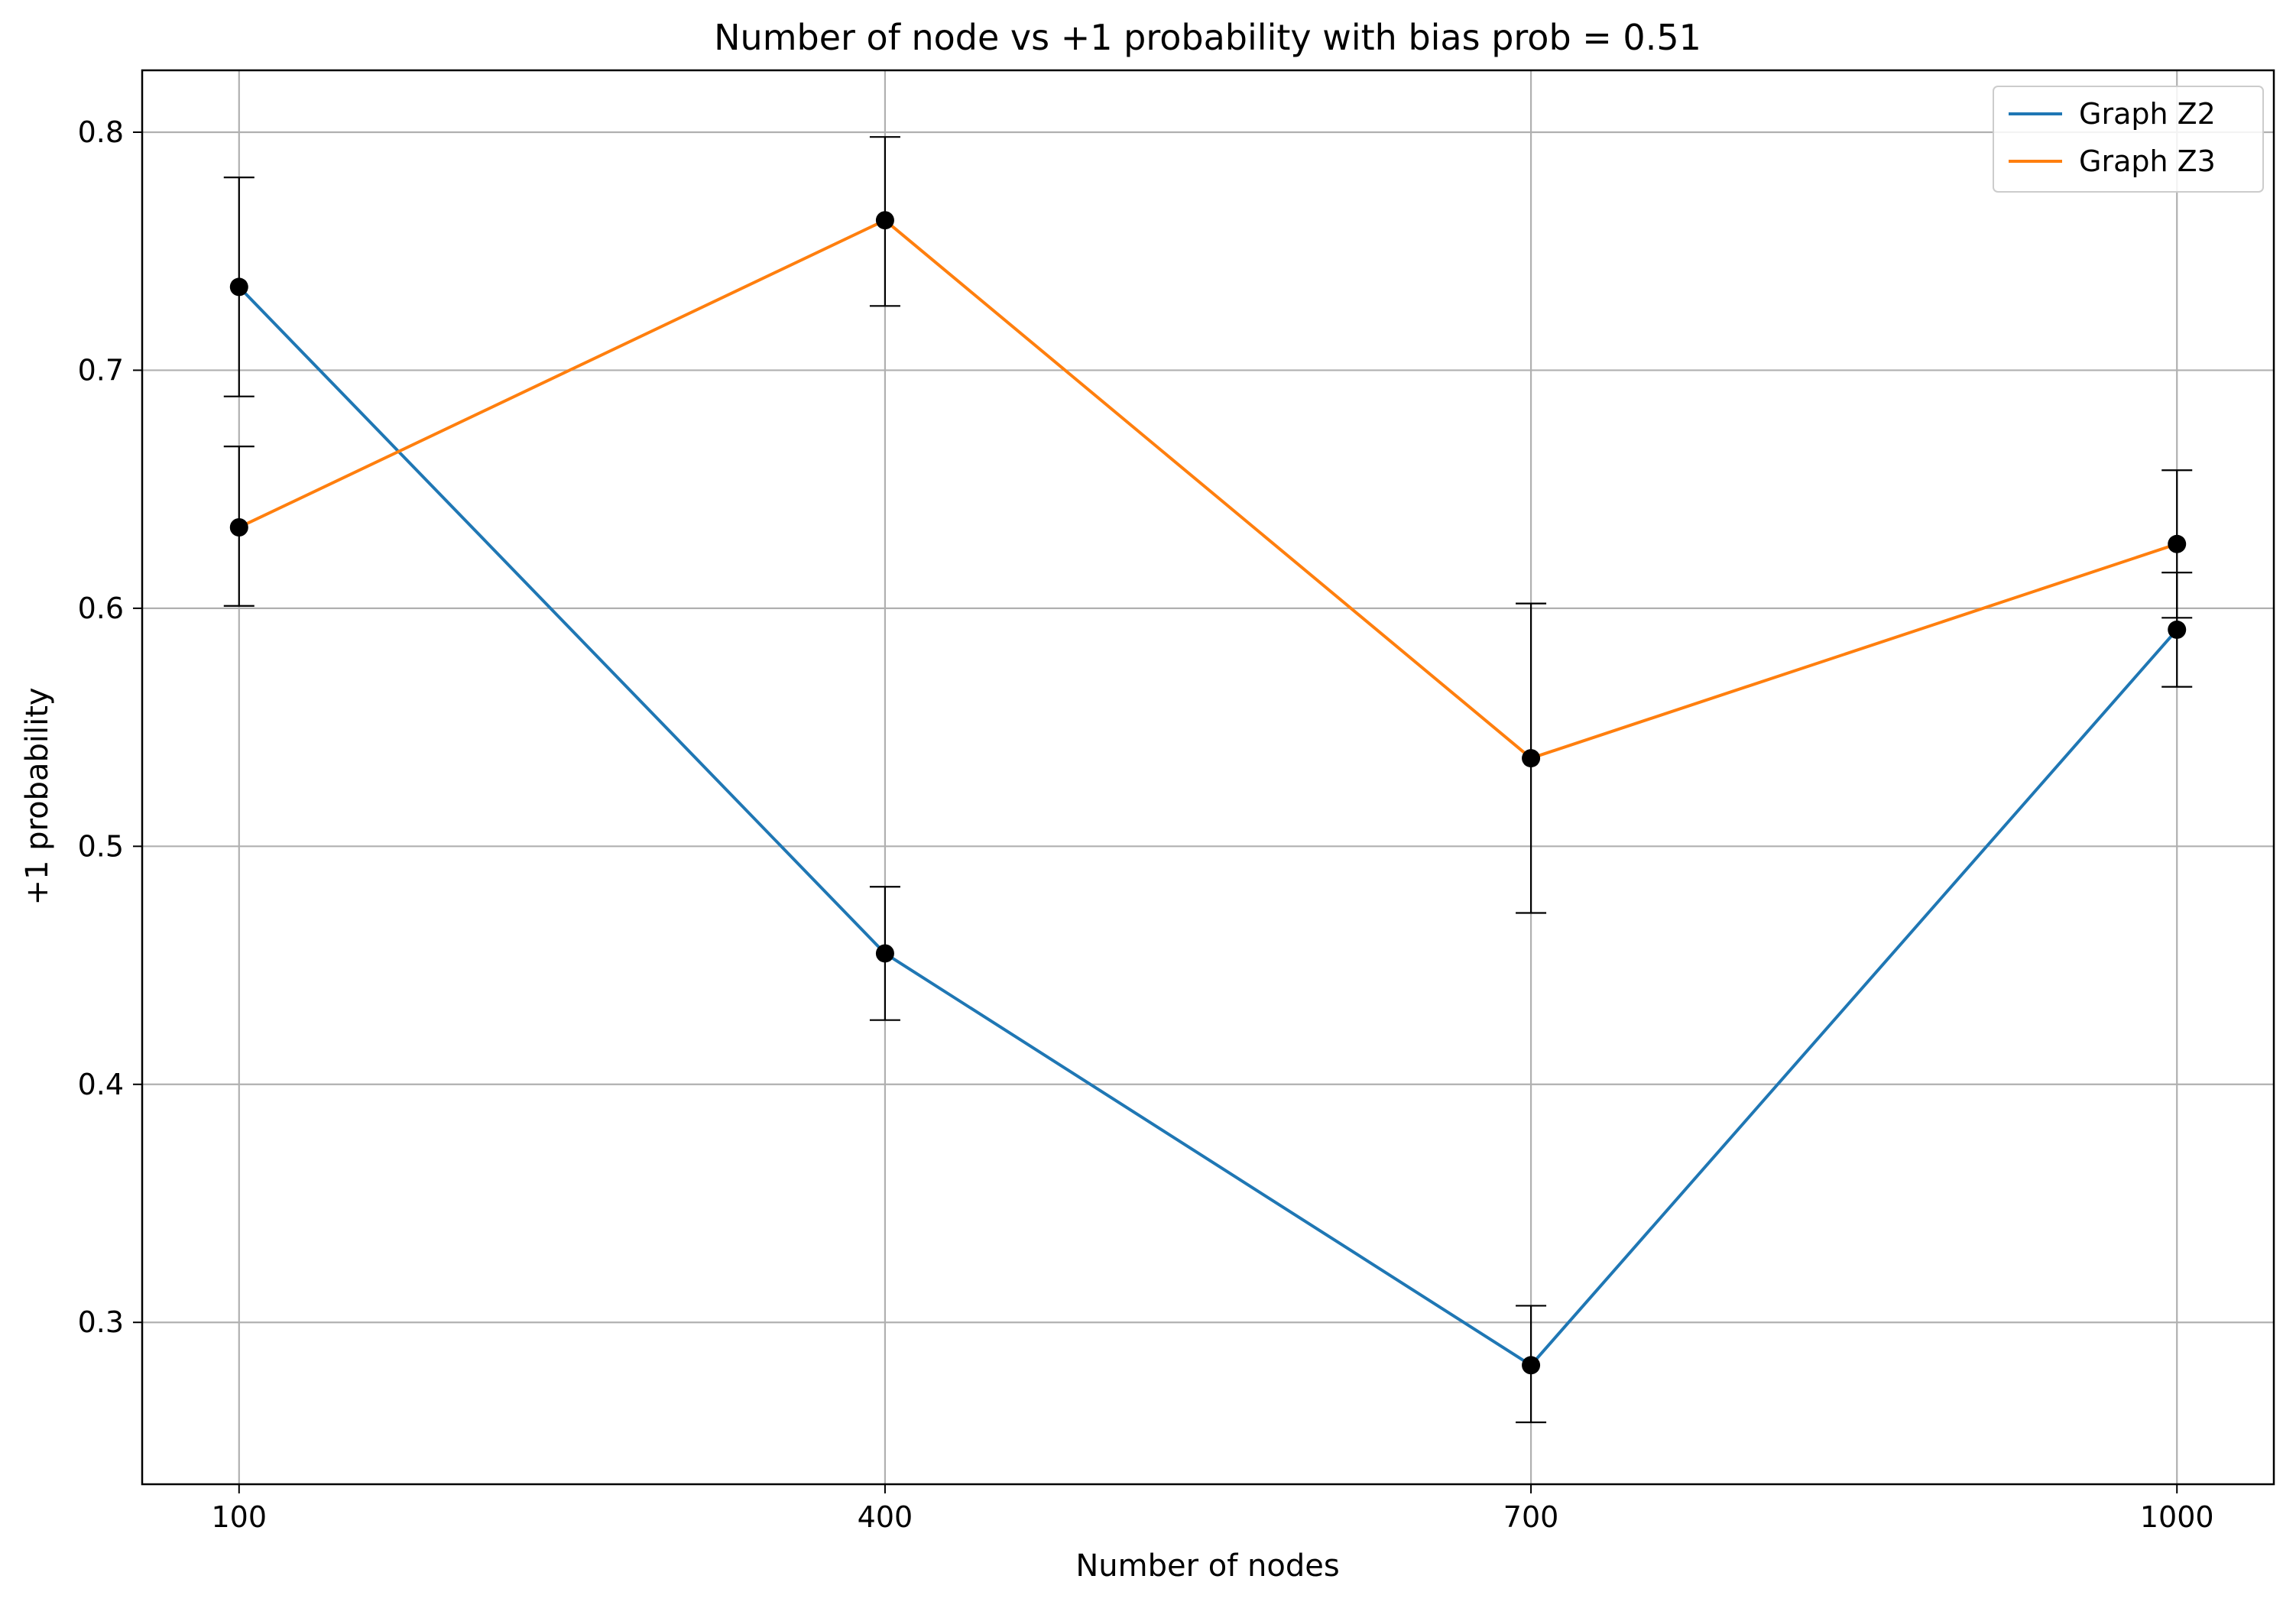 The height and width of the screenshot is (1605, 2296). Describe the element at coordinates (101, 1084) in the screenshot. I see `y-tick-label: 0.4` at that location.